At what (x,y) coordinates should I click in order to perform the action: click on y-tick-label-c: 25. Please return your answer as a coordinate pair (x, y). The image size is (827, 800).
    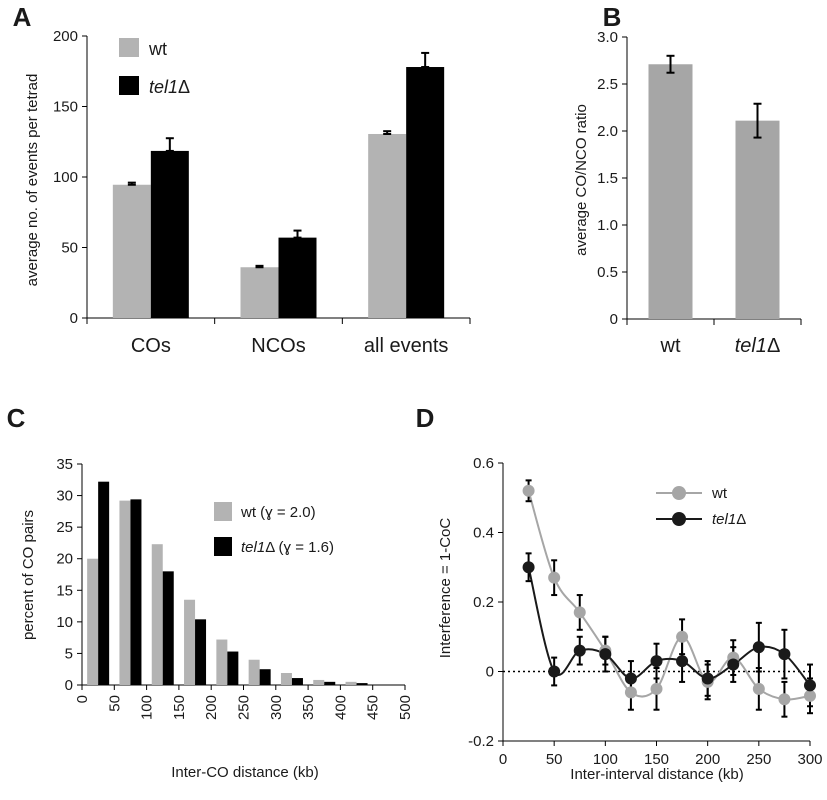
    Looking at the image, I should click on (64, 527).